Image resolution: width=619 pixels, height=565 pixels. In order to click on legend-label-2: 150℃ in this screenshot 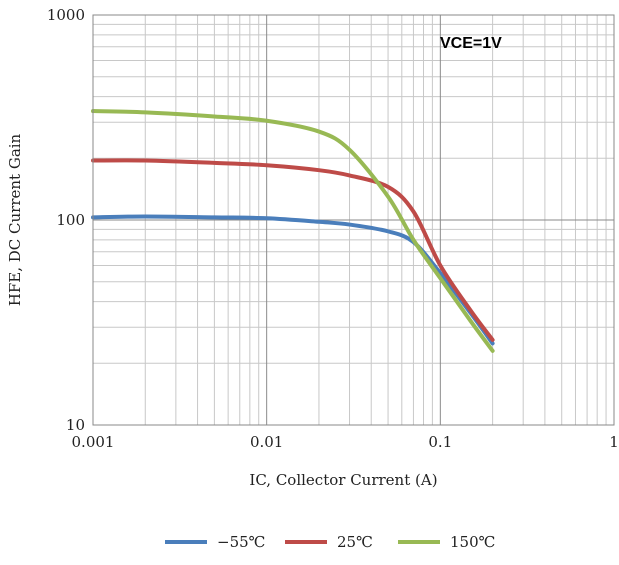, I will do `click(472, 542)`.